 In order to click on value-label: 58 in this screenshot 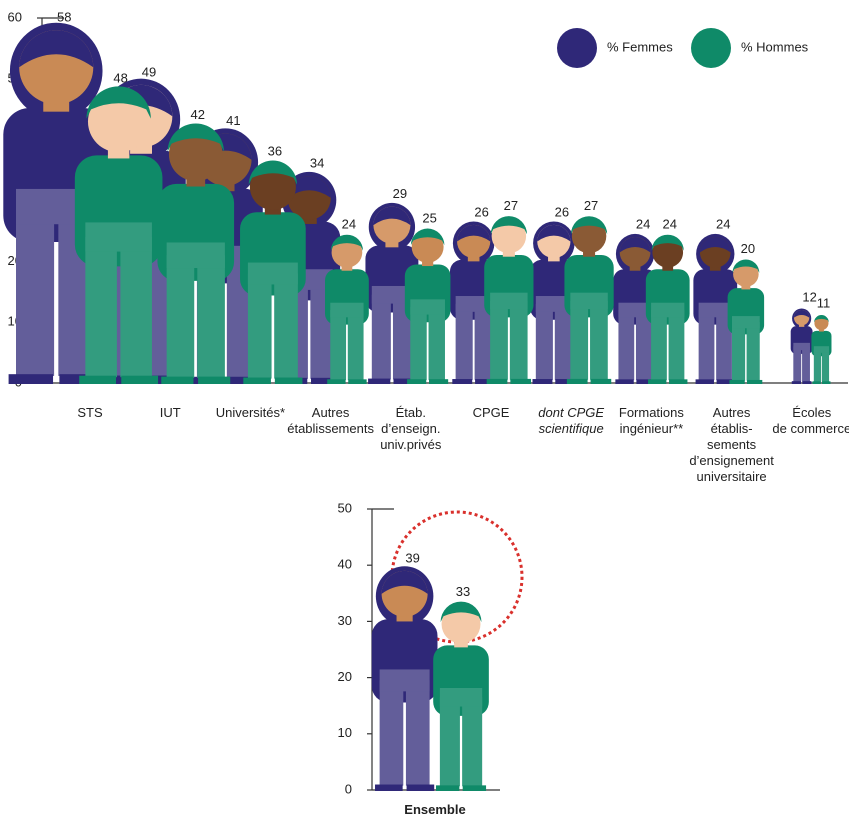, I will do `click(64, 17)`.